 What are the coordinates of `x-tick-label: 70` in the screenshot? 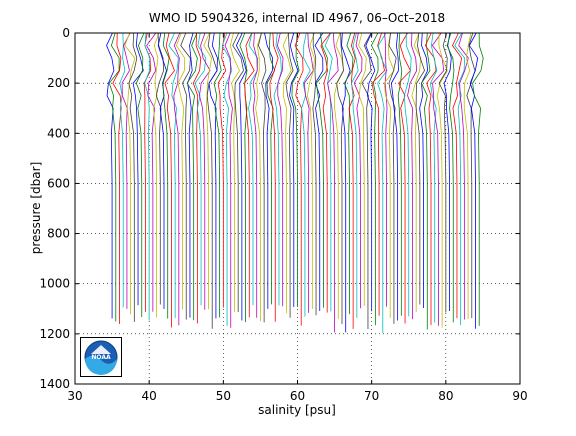 It's located at (371, 396).